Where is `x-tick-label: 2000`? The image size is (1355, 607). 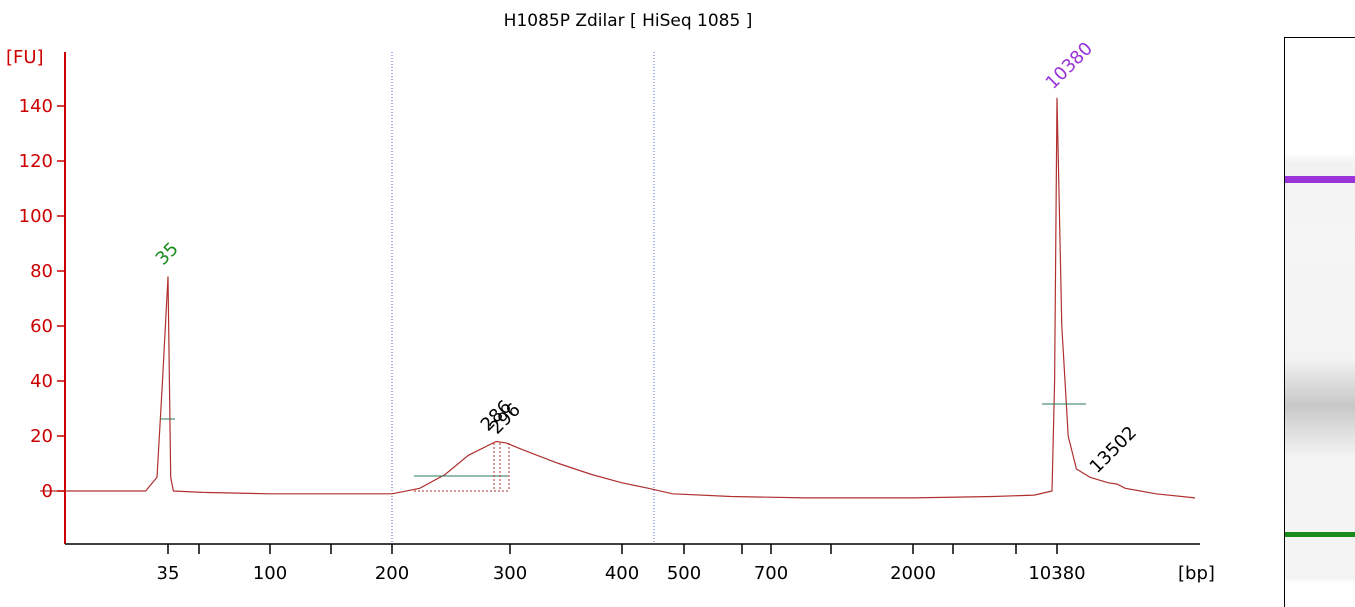 x-tick-label: 2000 is located at coordinates (913, 573).